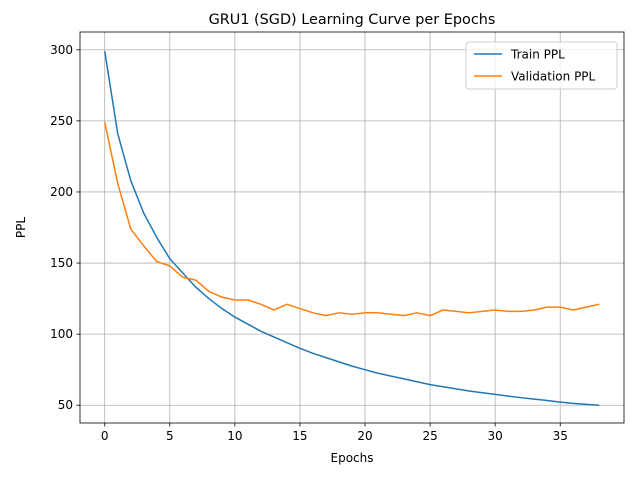 The image size is (640, 480). Describe the element at coordinates (61, 263) in the screenshot. I see `y-tick-label: 150` at that location.